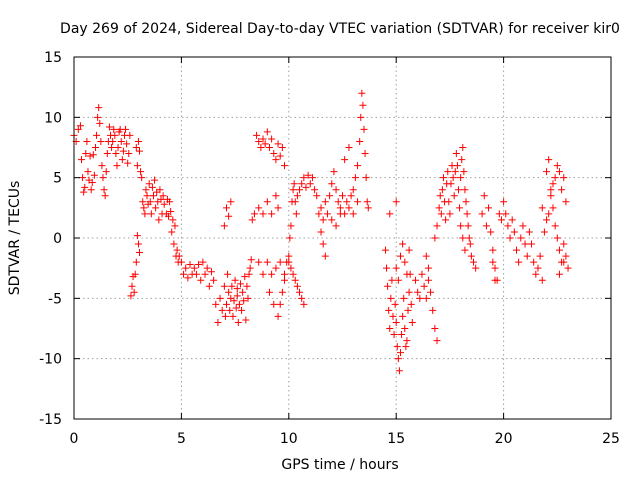 Image resolution: width=640 pixels, height=480 pixels. I want to click on y-tick-label: 10, so click(53, 118).